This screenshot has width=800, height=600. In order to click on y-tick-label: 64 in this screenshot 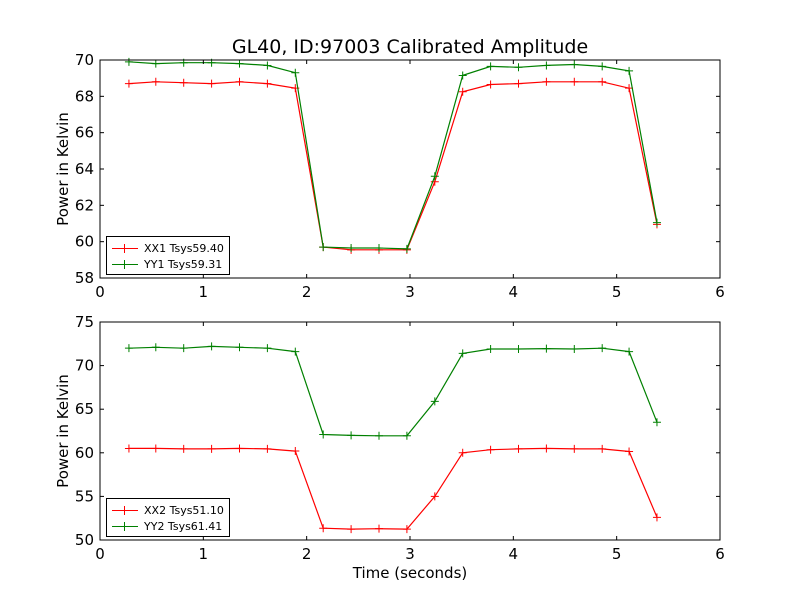, I will do `click(84, 169)`.